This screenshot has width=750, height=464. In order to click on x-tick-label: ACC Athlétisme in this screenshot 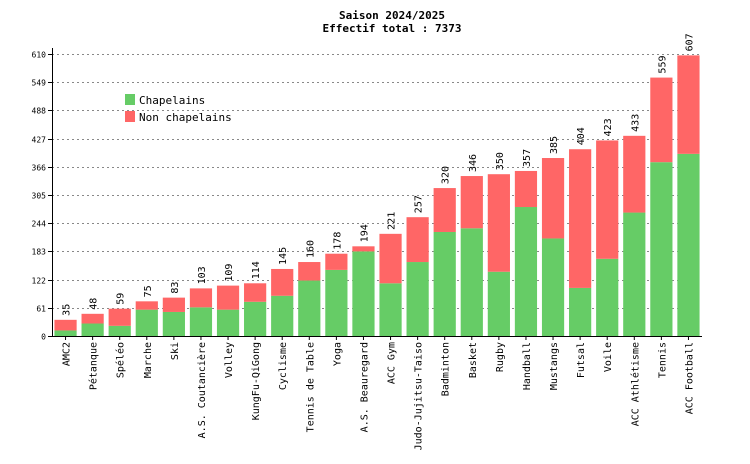, I will do `click(635, 384)`.